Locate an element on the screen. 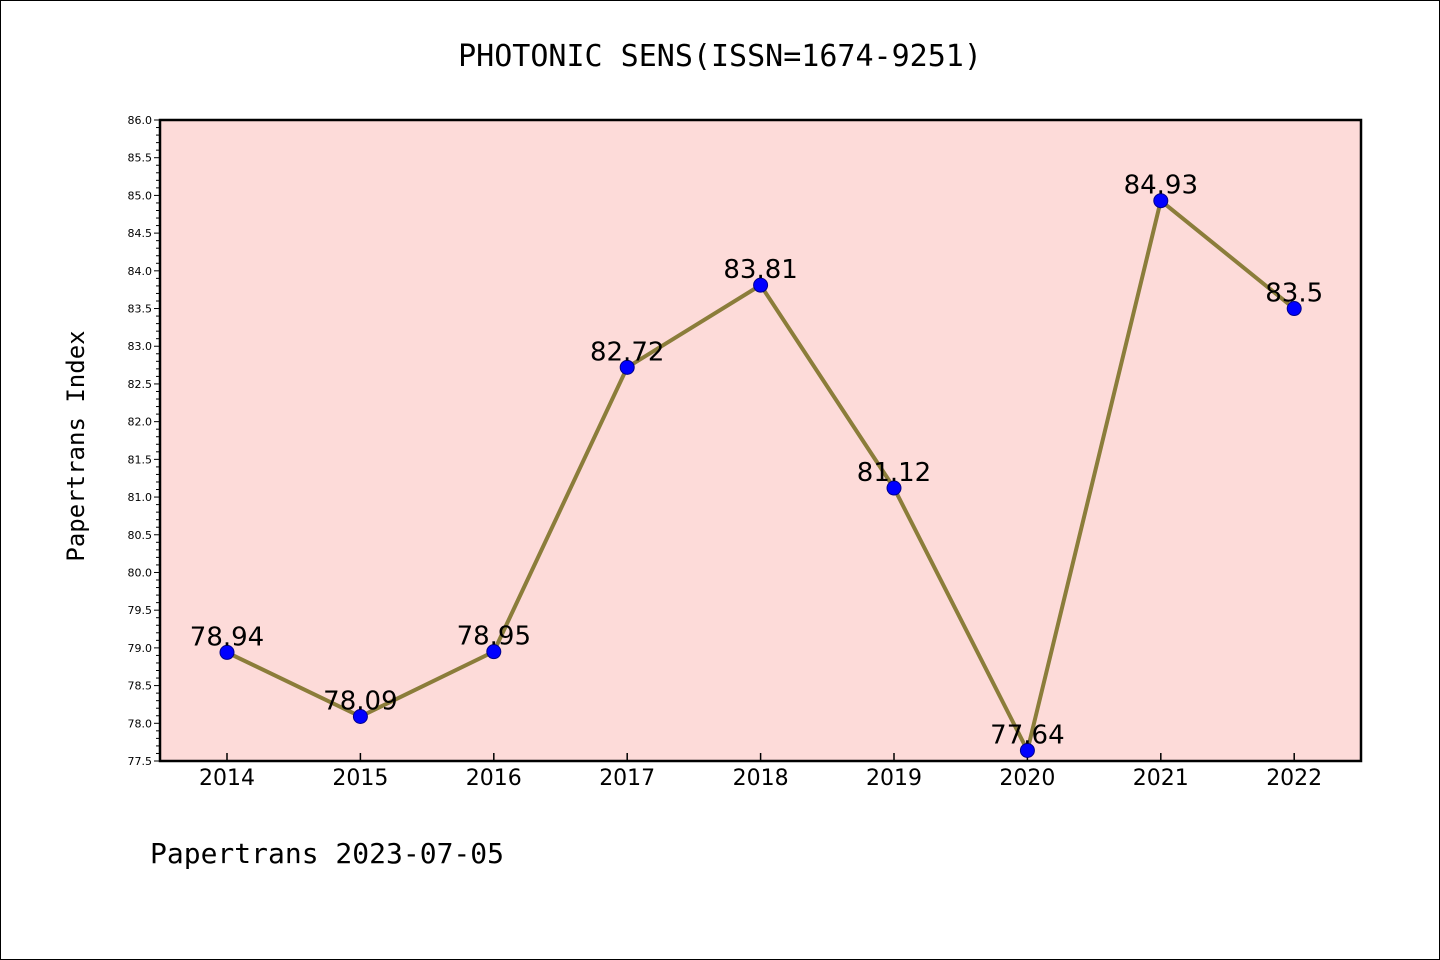 This screenshot has width=1440, height=960. y-tick-label: 85.5 is located at coordinates (140, 158).